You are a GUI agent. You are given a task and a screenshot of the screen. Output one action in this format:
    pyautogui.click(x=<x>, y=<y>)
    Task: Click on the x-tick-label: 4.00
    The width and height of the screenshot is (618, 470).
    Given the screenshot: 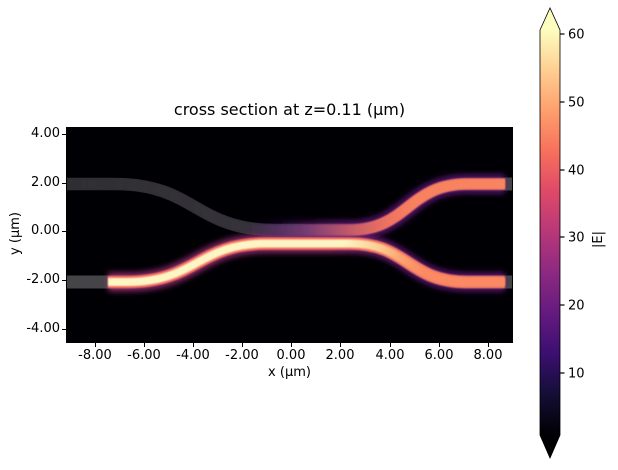 What is the action you would take?
    pyautogui.click(x=390, y=355)
    